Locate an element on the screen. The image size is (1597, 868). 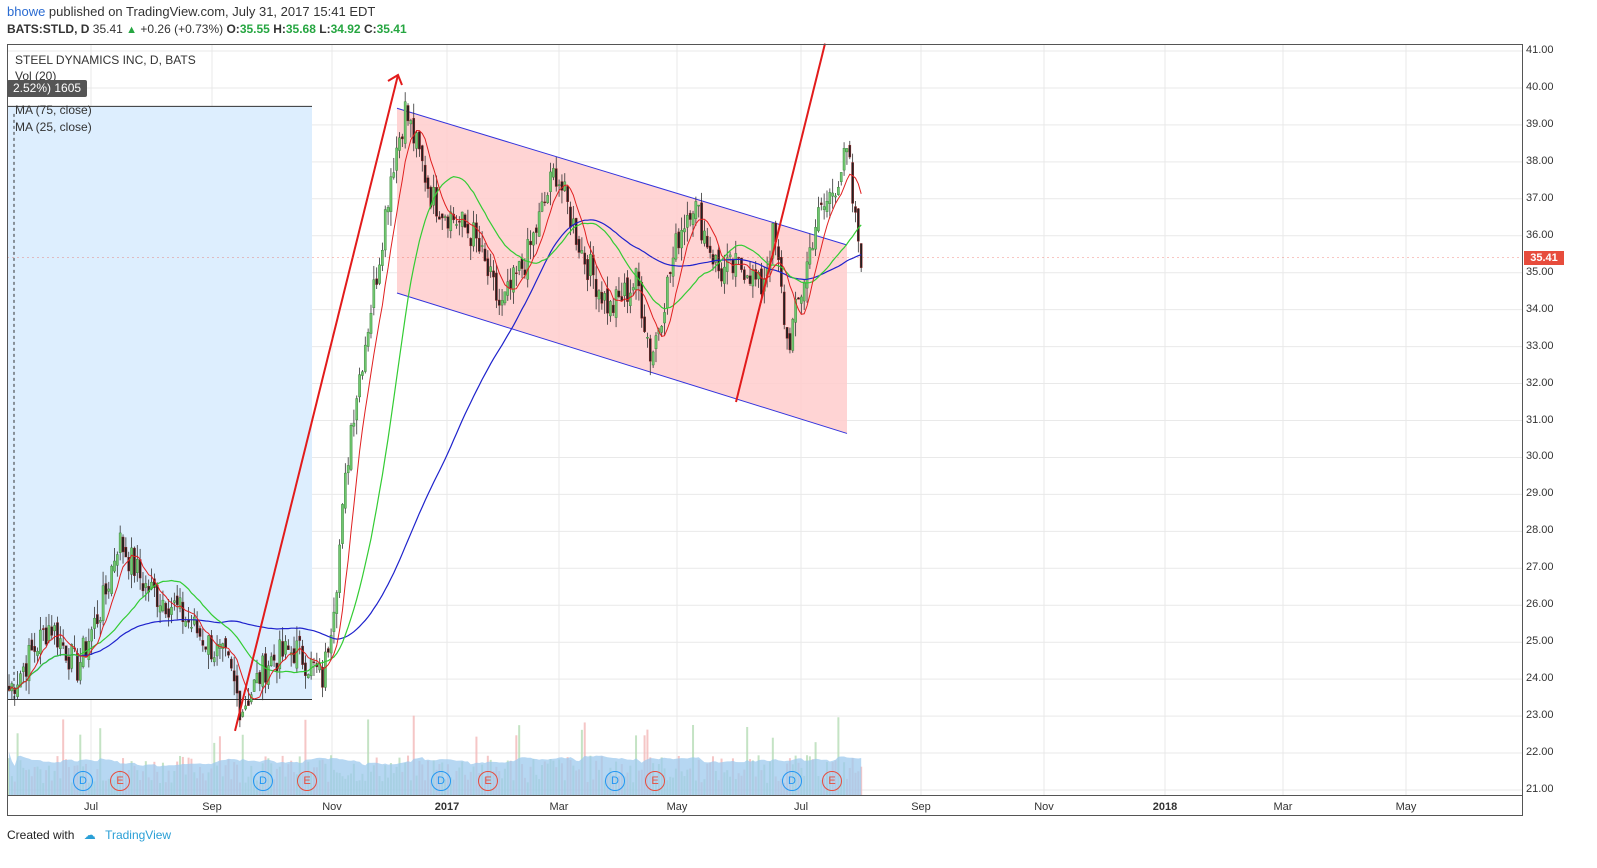
x-tick-label: May is located at coordinates (677, 807).